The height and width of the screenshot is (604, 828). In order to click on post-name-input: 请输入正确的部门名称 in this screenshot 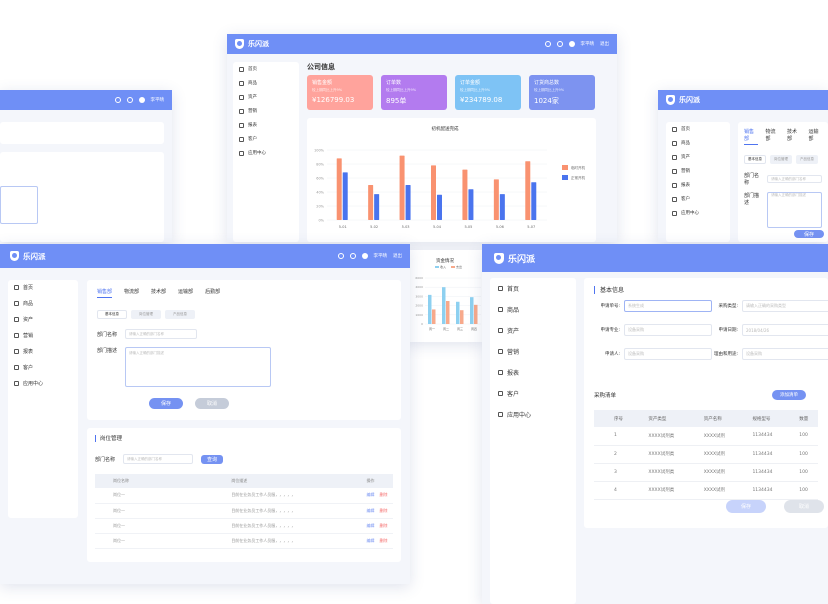, I will do `click(158, 459)`.